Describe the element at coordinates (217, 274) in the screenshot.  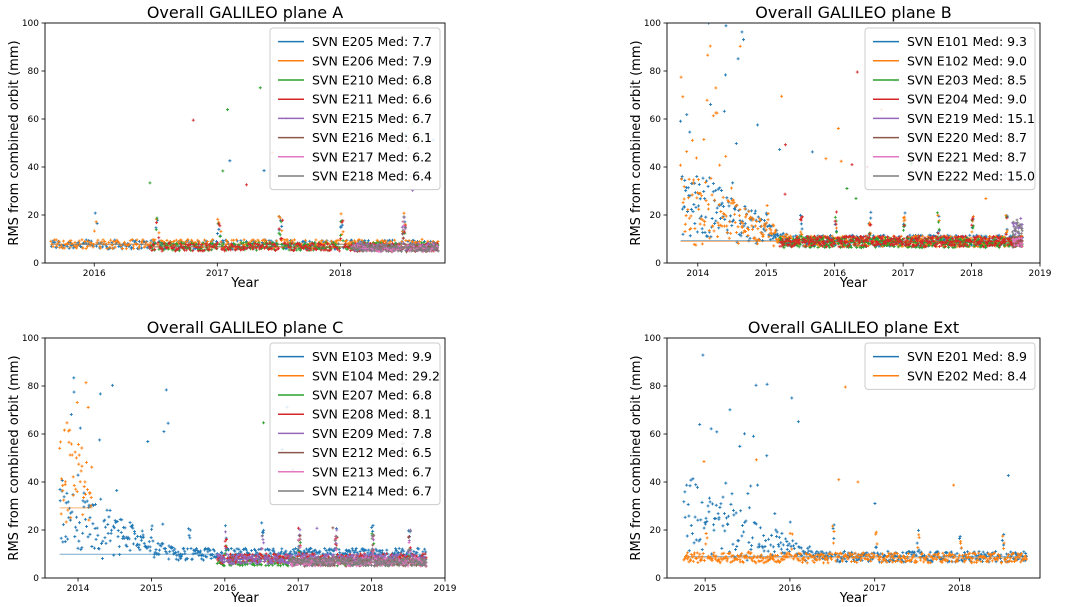
I see `x-tick-label: 2017` at that location.